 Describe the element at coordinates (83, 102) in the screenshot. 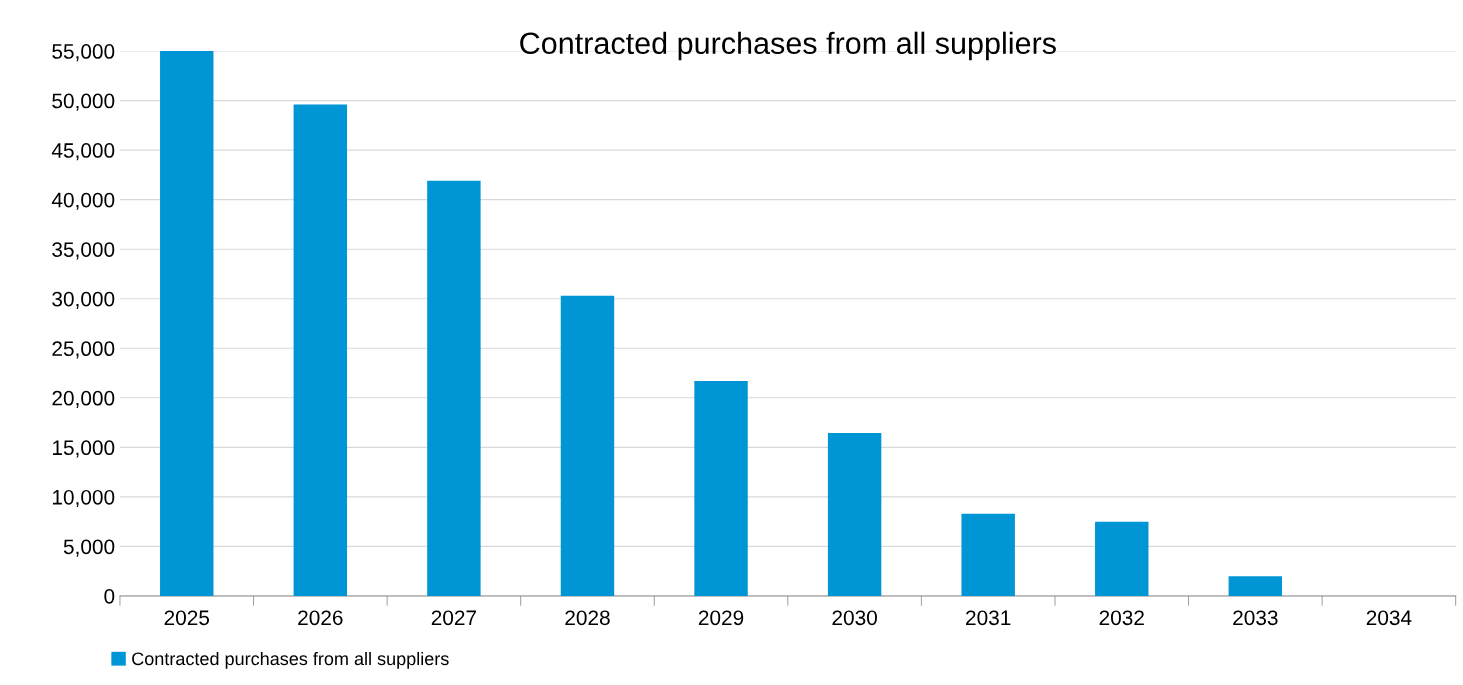

I see `y-tick-label: 50,000` at that location.